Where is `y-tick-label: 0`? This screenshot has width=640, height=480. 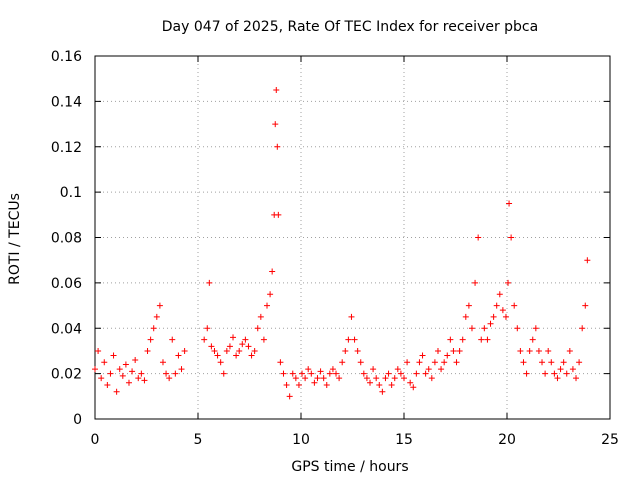
y-tick-label: 0 is located at coordinates (77, 420).